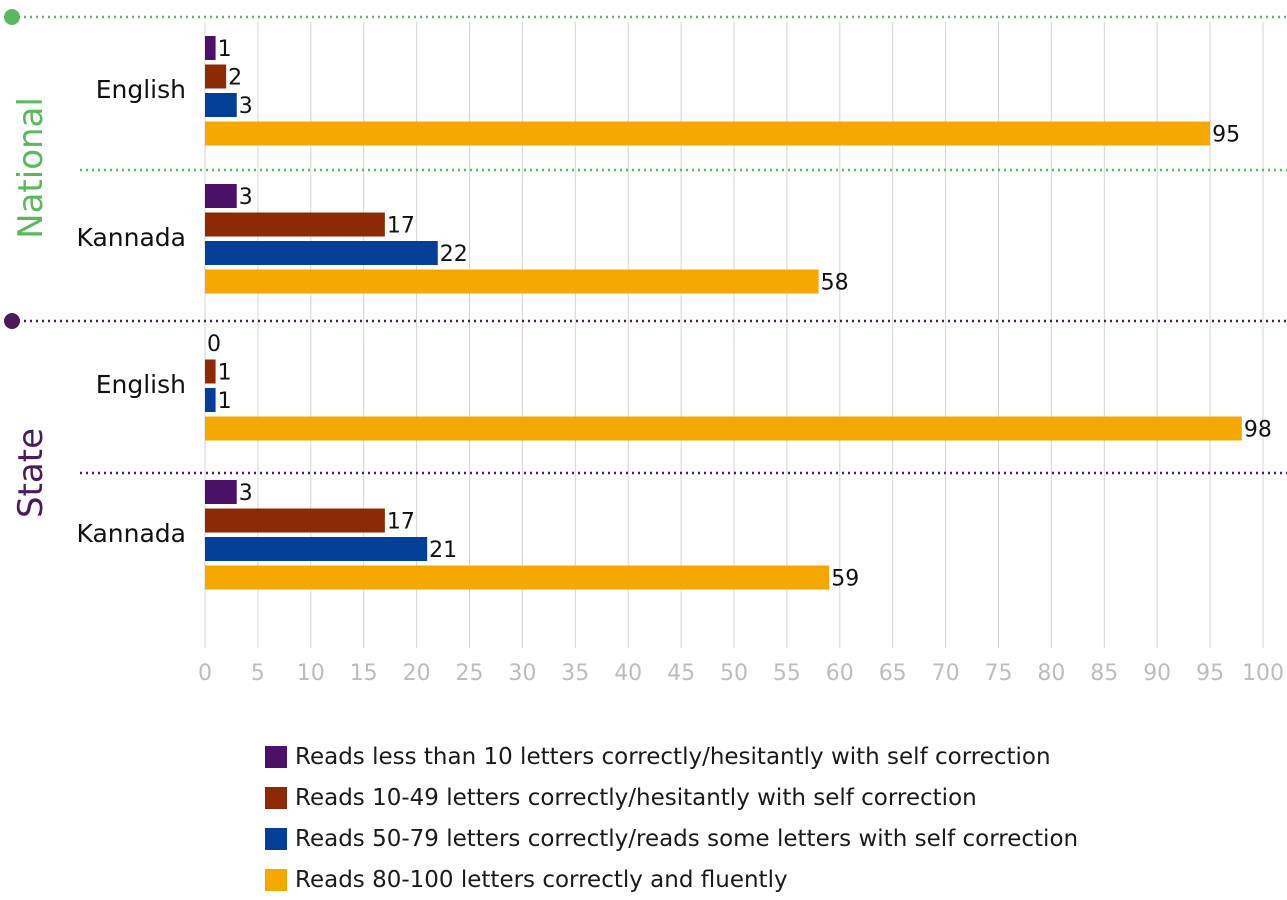 The width and height of the screenshot is (1287, 900). Describe the element at coordinates (205, 673) in the screenshot. I see `x-tick-label: 0` at that location.